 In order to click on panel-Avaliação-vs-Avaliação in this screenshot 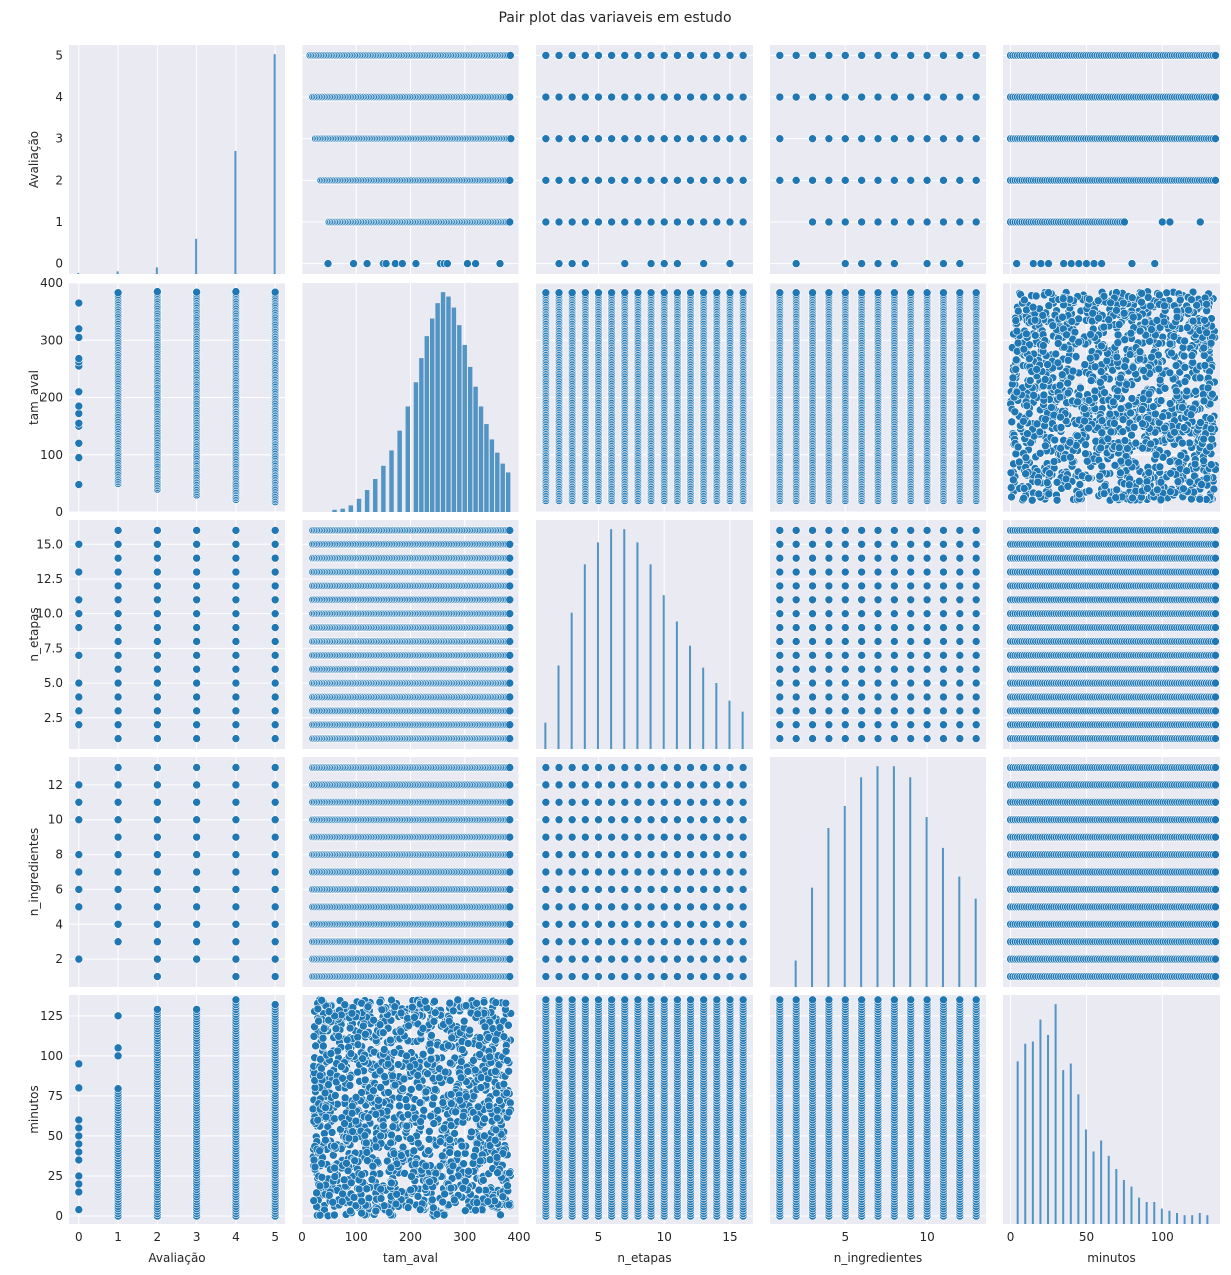, I will do `click(177, 159)`.